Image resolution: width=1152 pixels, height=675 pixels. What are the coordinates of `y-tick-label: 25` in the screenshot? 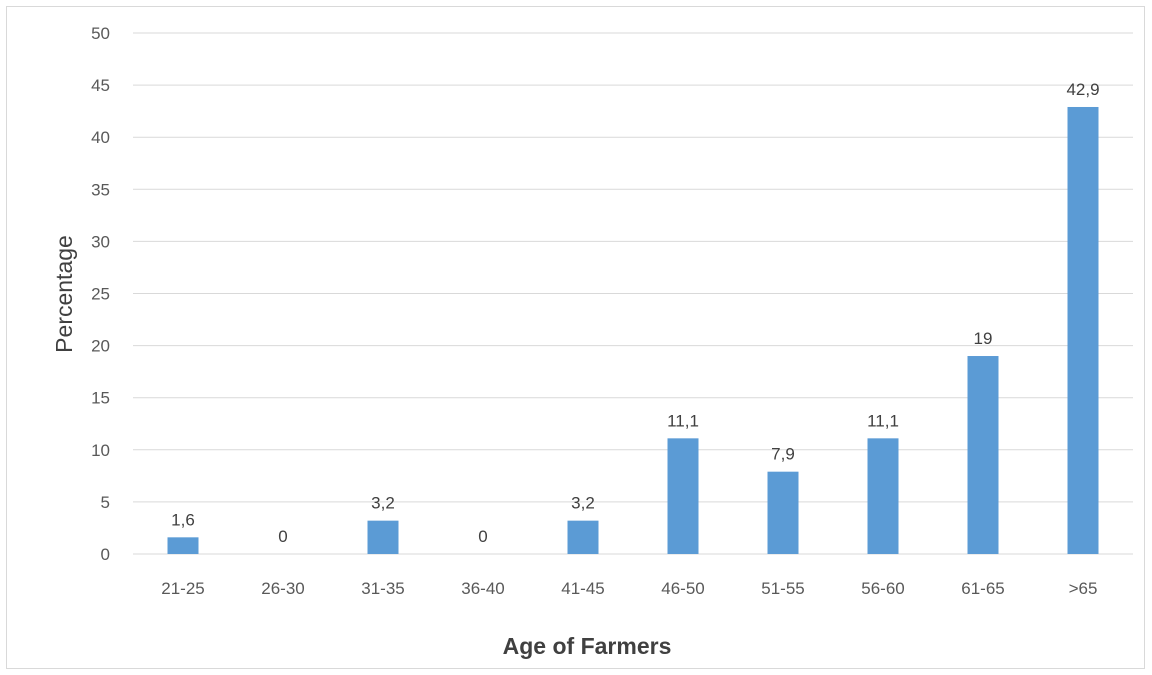 It's located at (100, 294).